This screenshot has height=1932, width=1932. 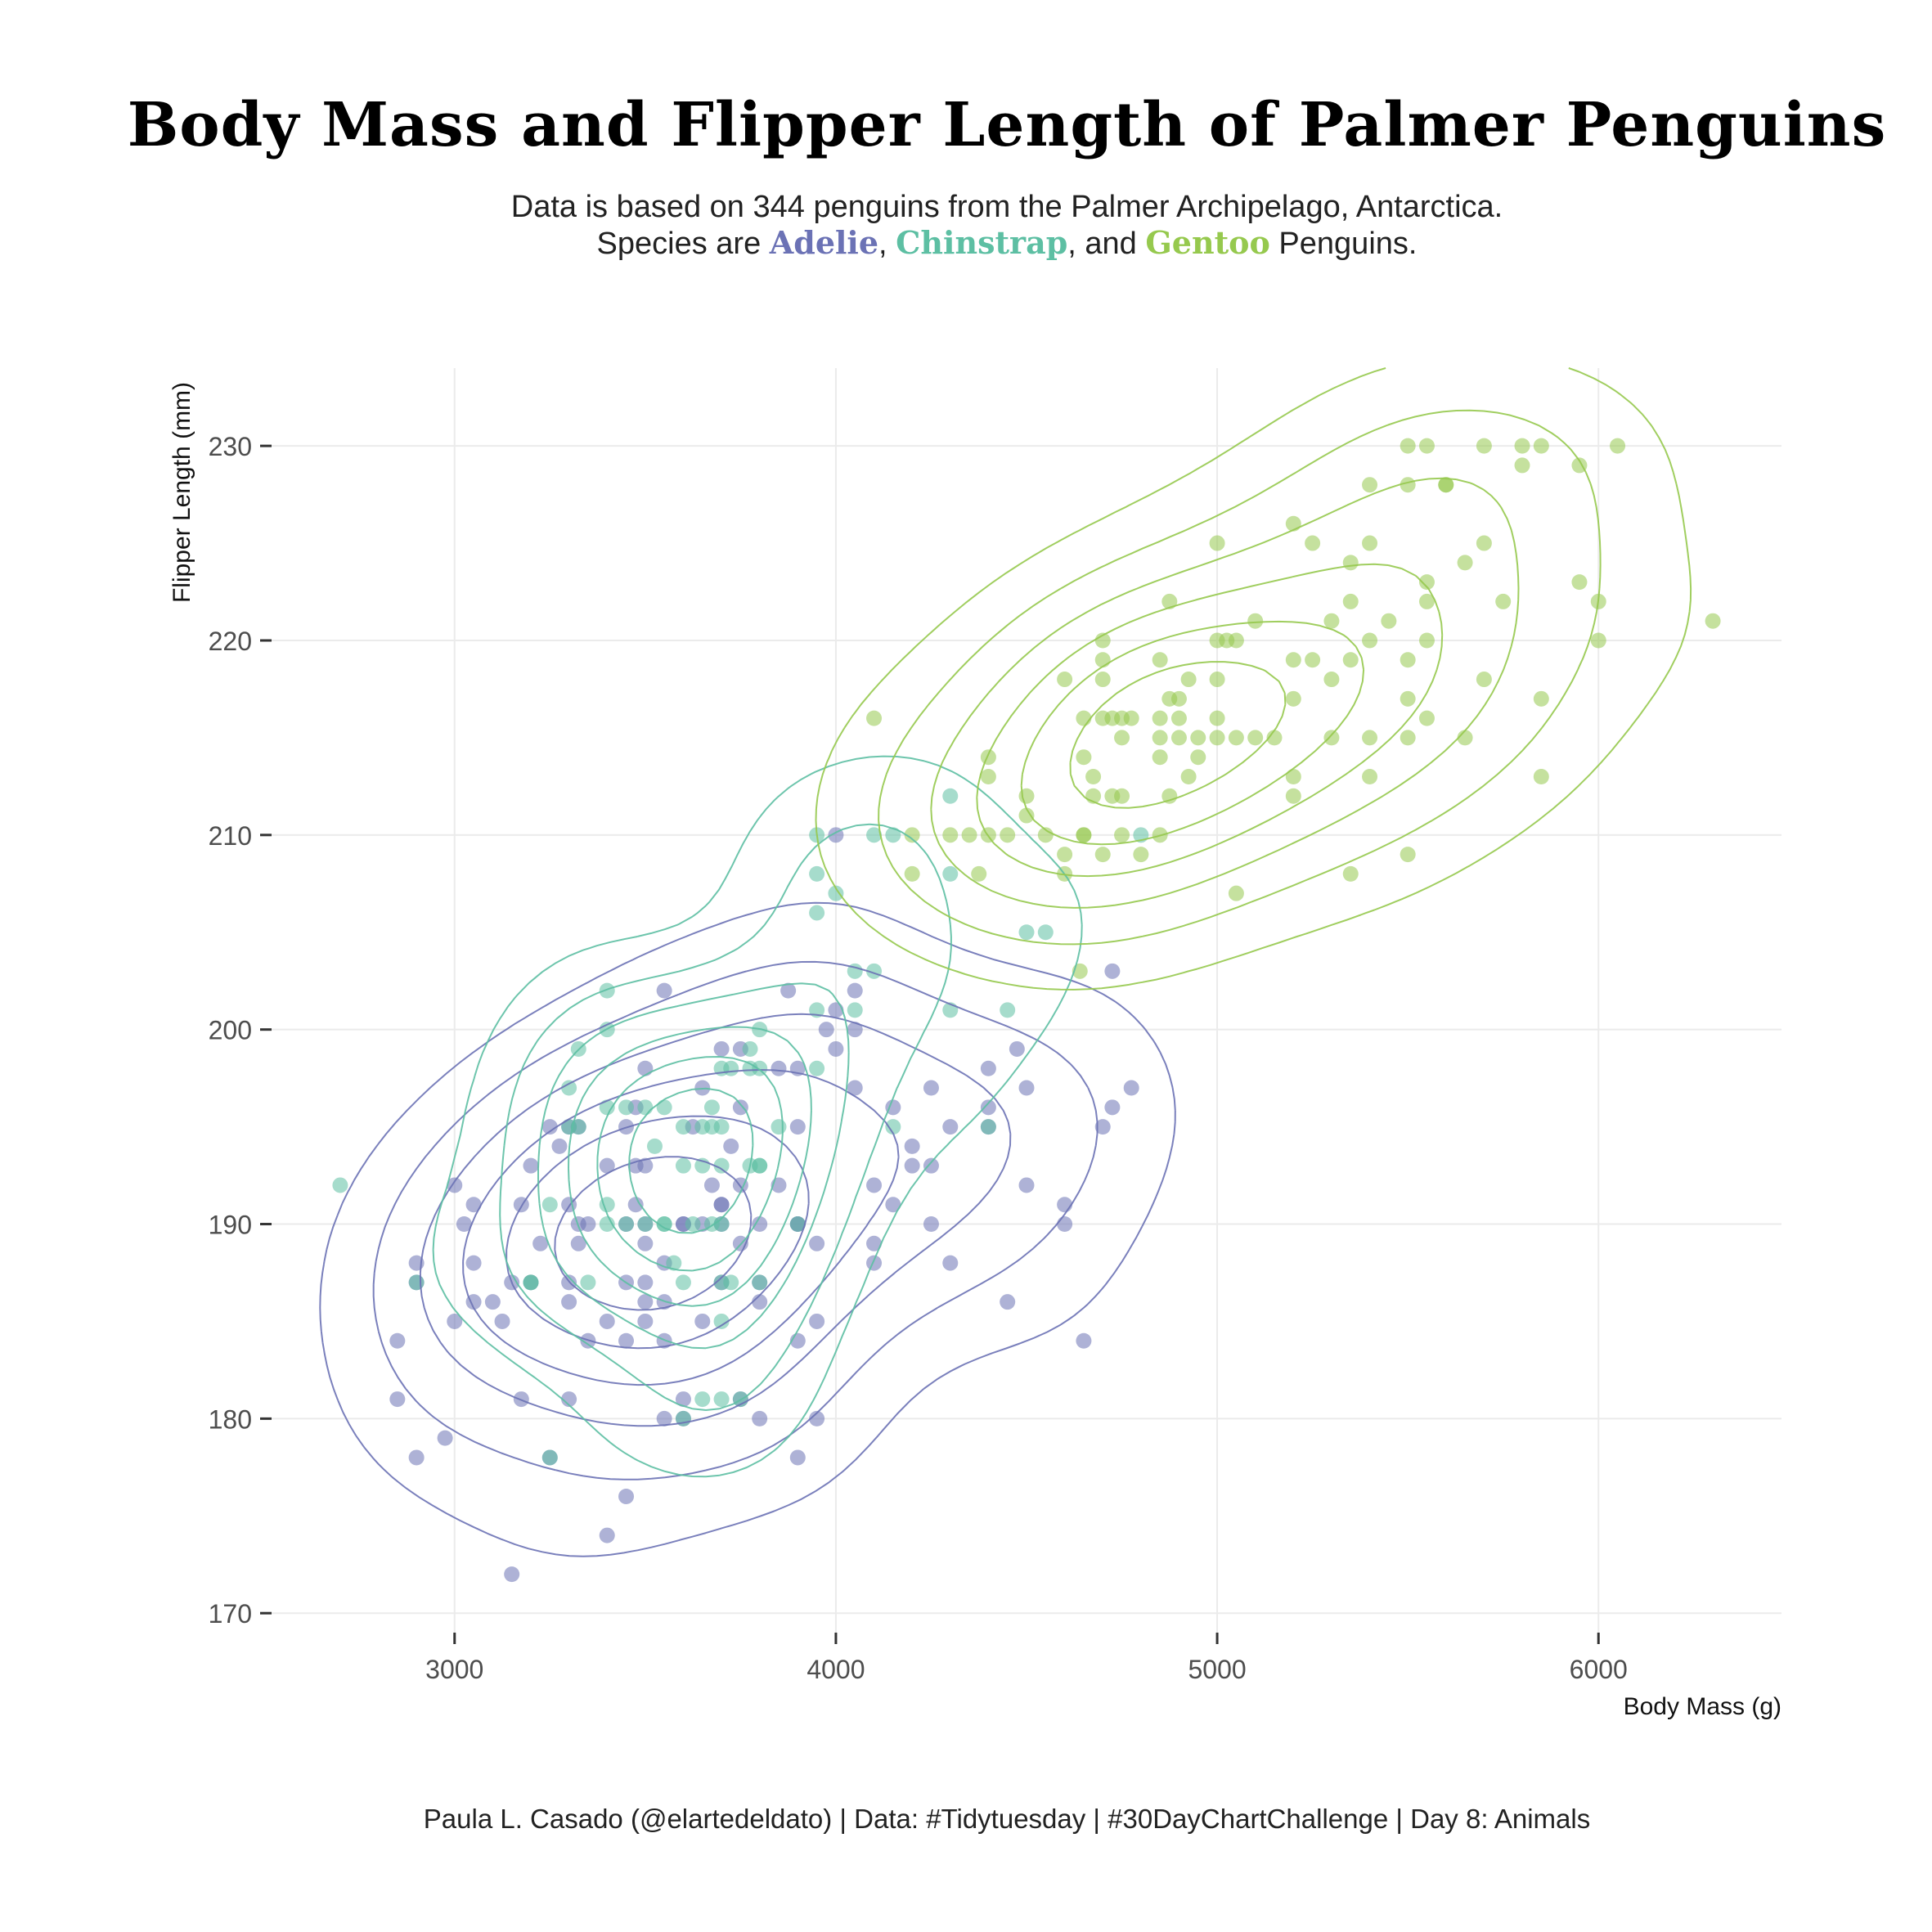 I want to click on y-tick-label: 200, so click(x=231, y=1030).